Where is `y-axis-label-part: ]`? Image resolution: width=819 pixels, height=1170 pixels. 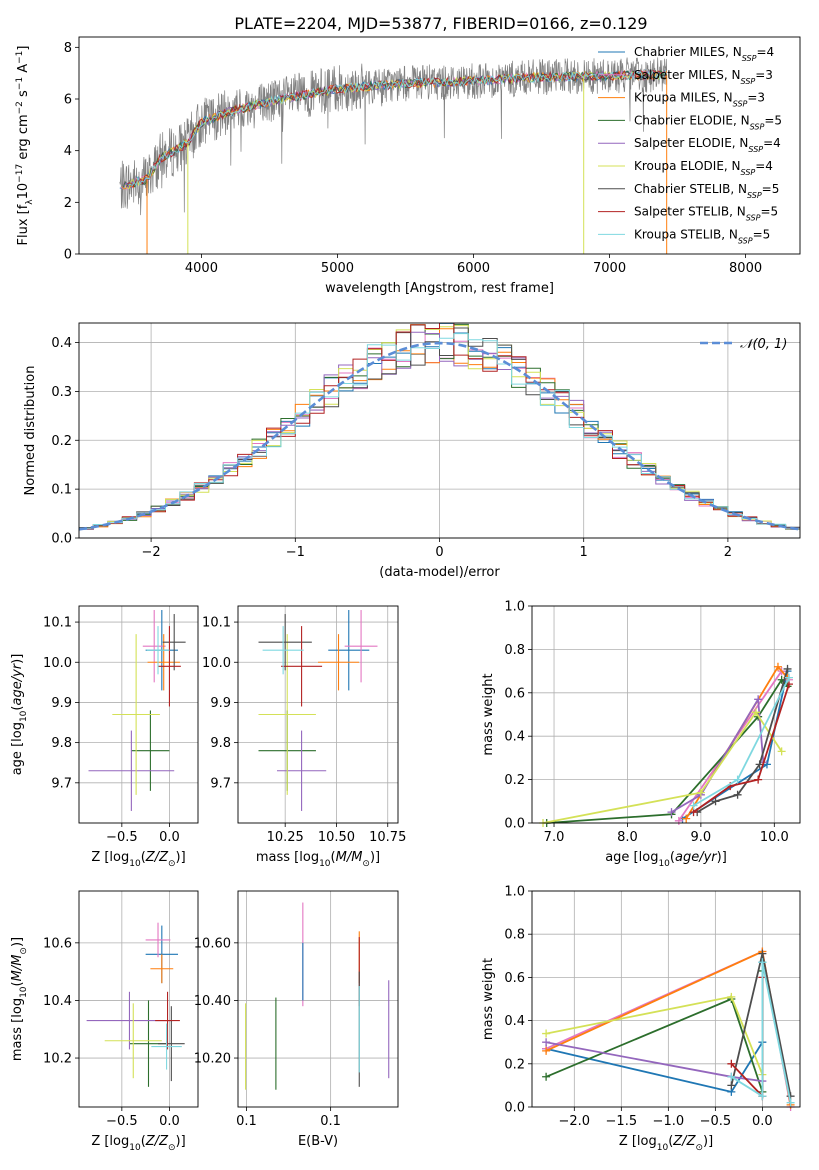 y-axis-label-part: ] is located at coordinates (23, 48).